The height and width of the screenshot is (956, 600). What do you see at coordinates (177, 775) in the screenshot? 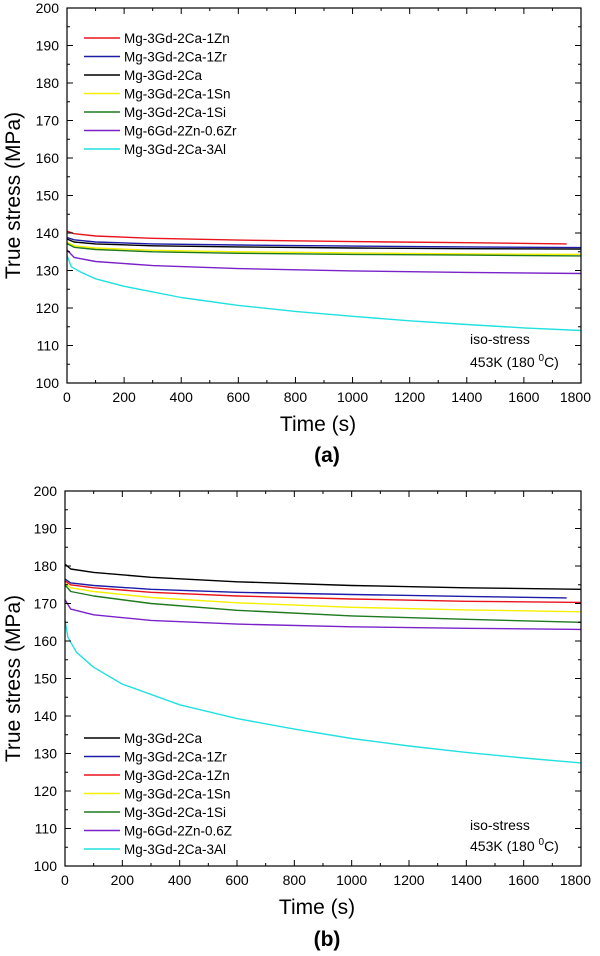
I see `legend-label-3: Mg-3Gd-2Ca-1Zn` at bounding box center [177, 775].